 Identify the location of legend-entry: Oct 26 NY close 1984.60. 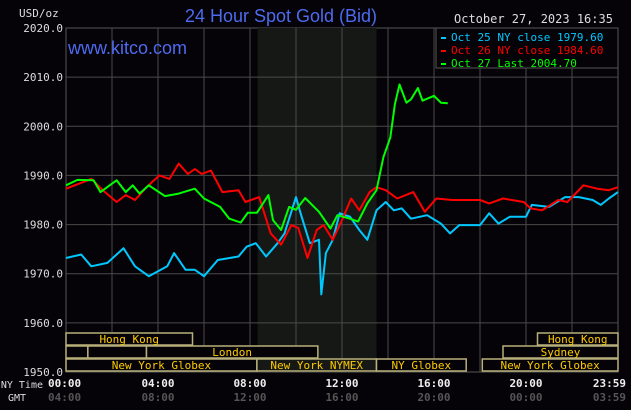
(527, 50).